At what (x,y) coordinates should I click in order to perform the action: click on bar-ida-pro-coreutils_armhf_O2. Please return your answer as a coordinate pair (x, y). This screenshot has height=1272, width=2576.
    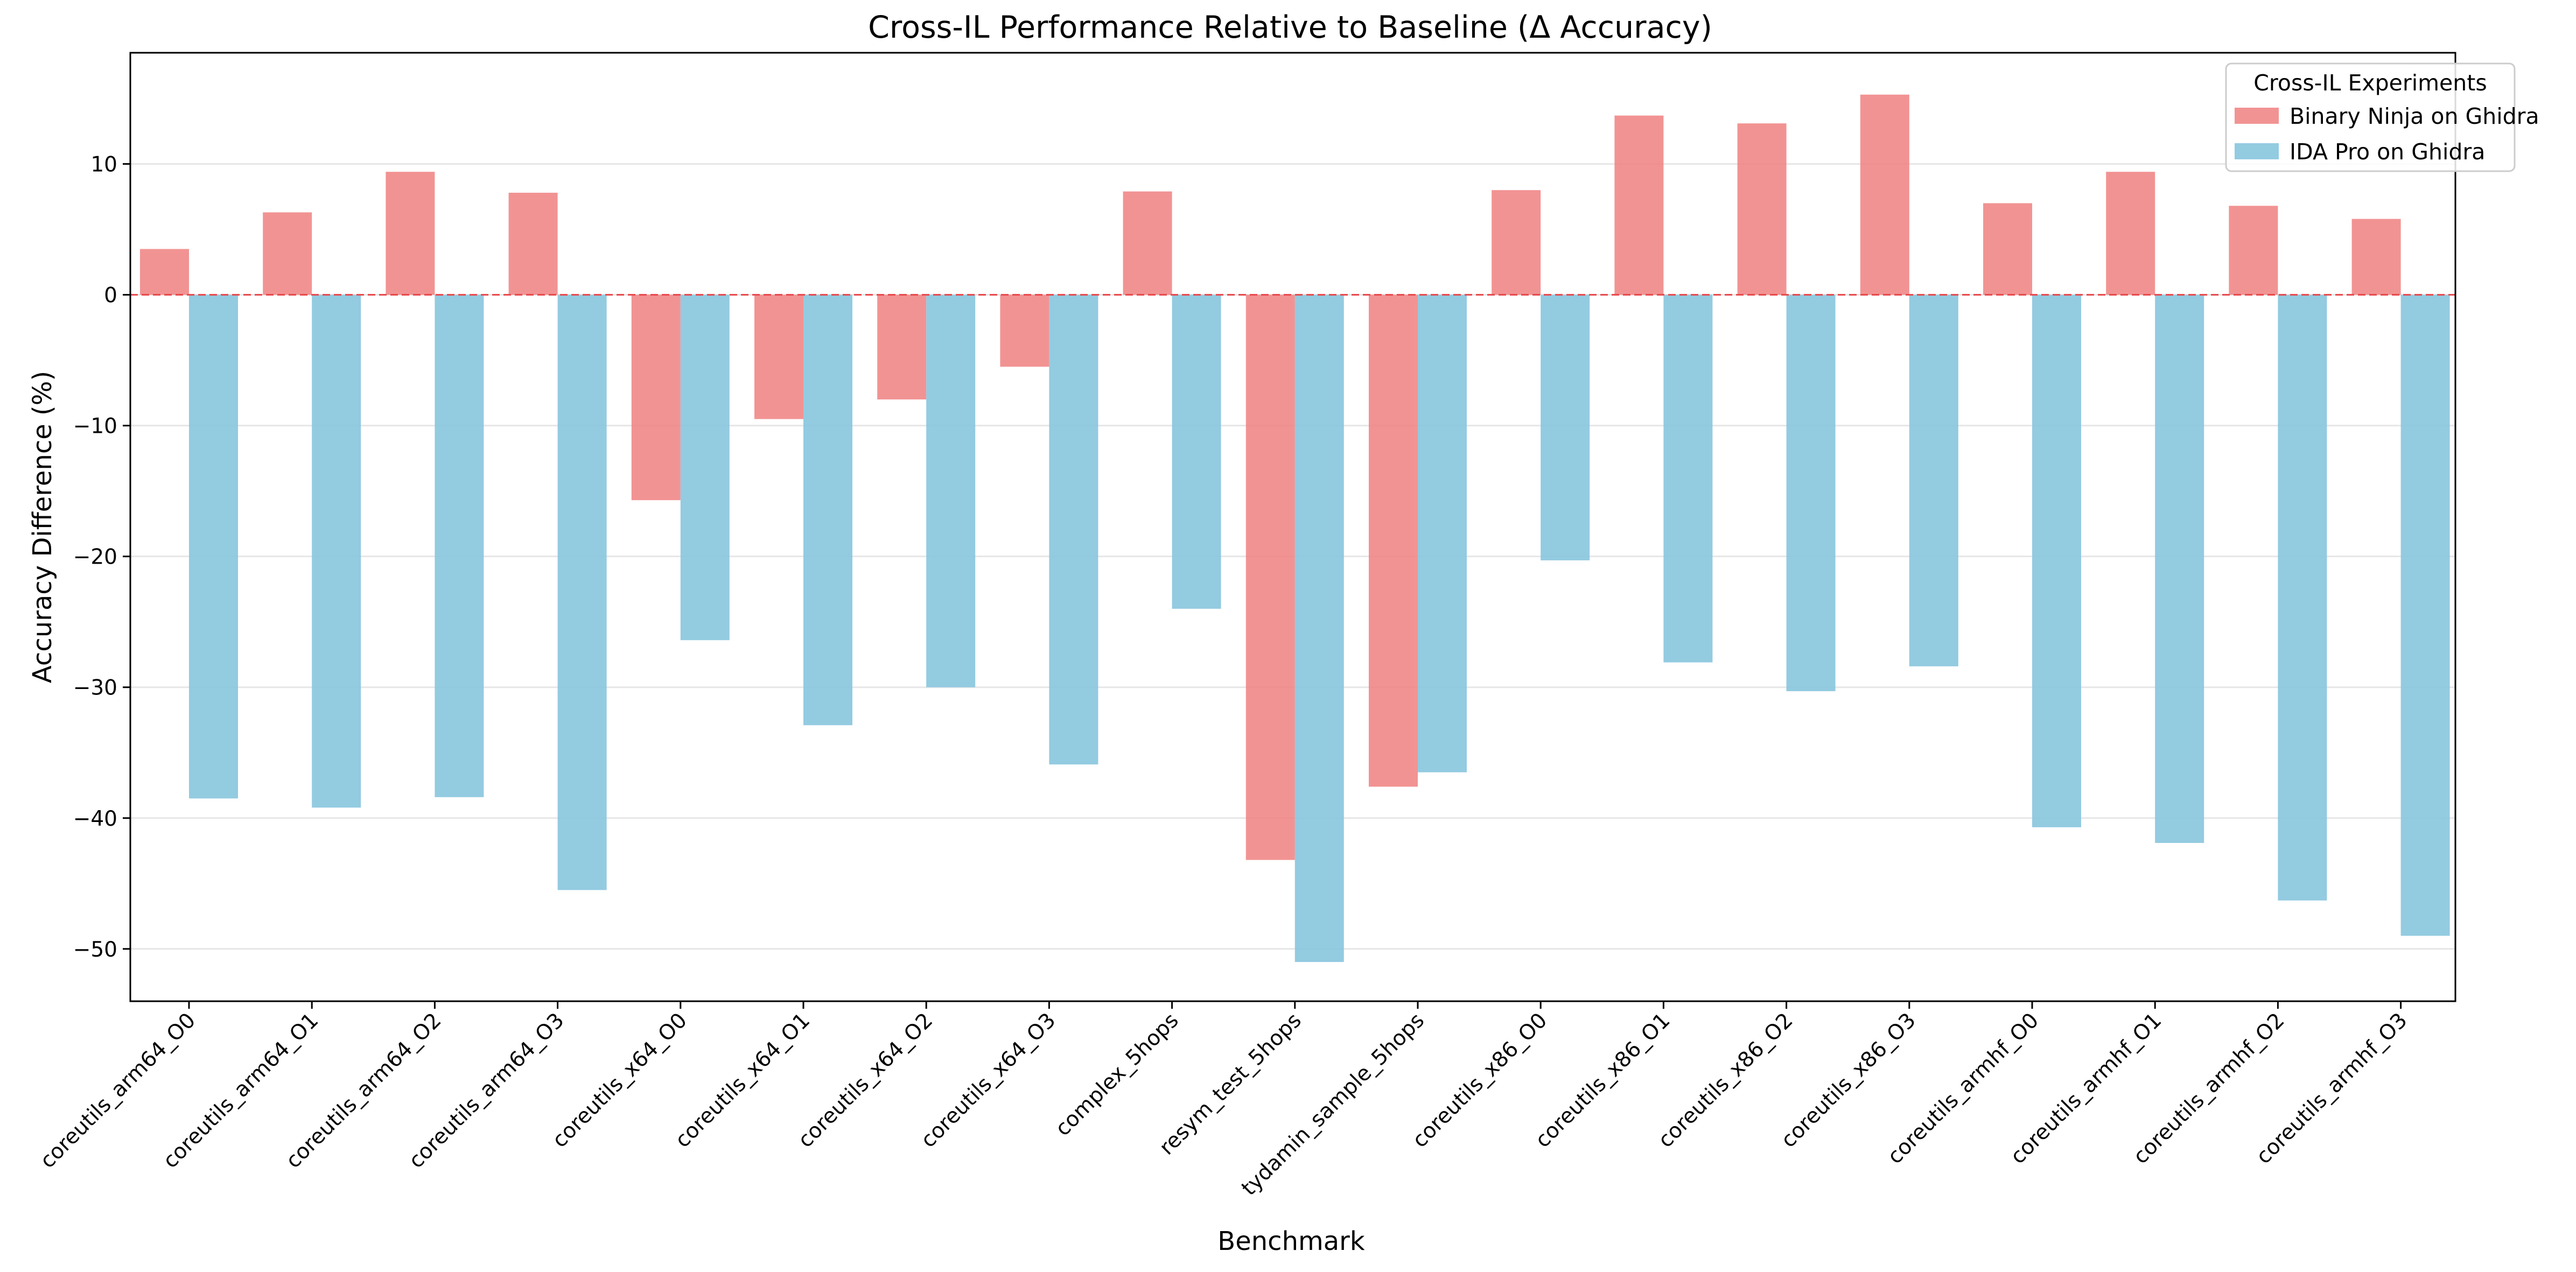
    Looking at the image, I should click on (2302, 597).